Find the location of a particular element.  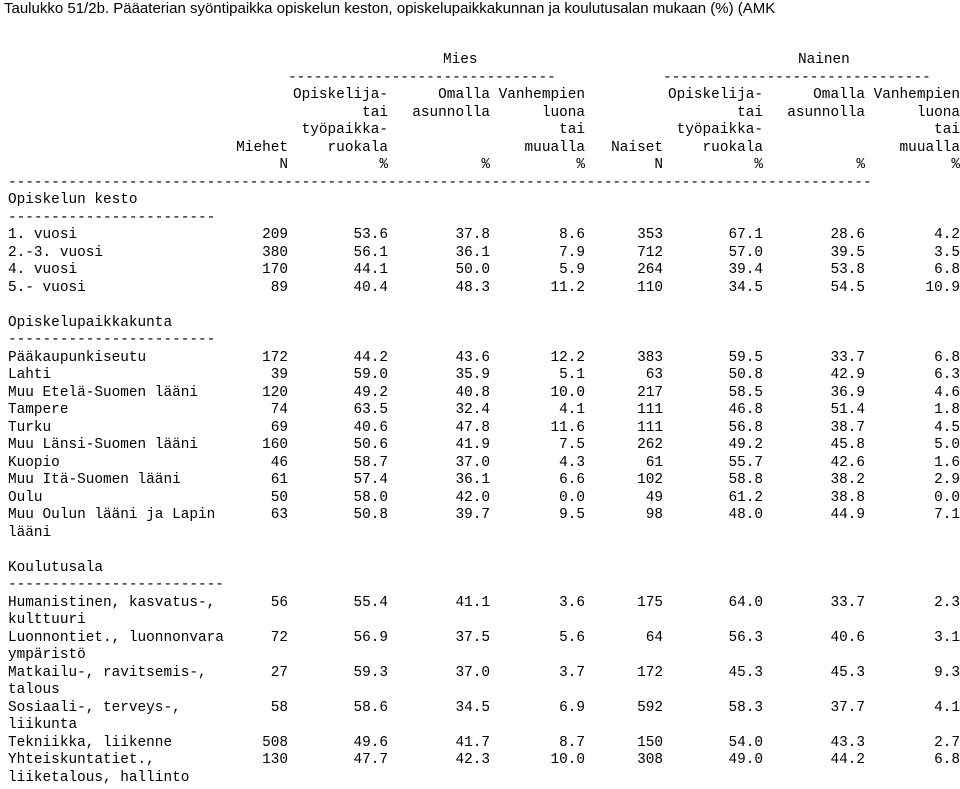

row-value: 8.7 is located at coordinates (572, 742).